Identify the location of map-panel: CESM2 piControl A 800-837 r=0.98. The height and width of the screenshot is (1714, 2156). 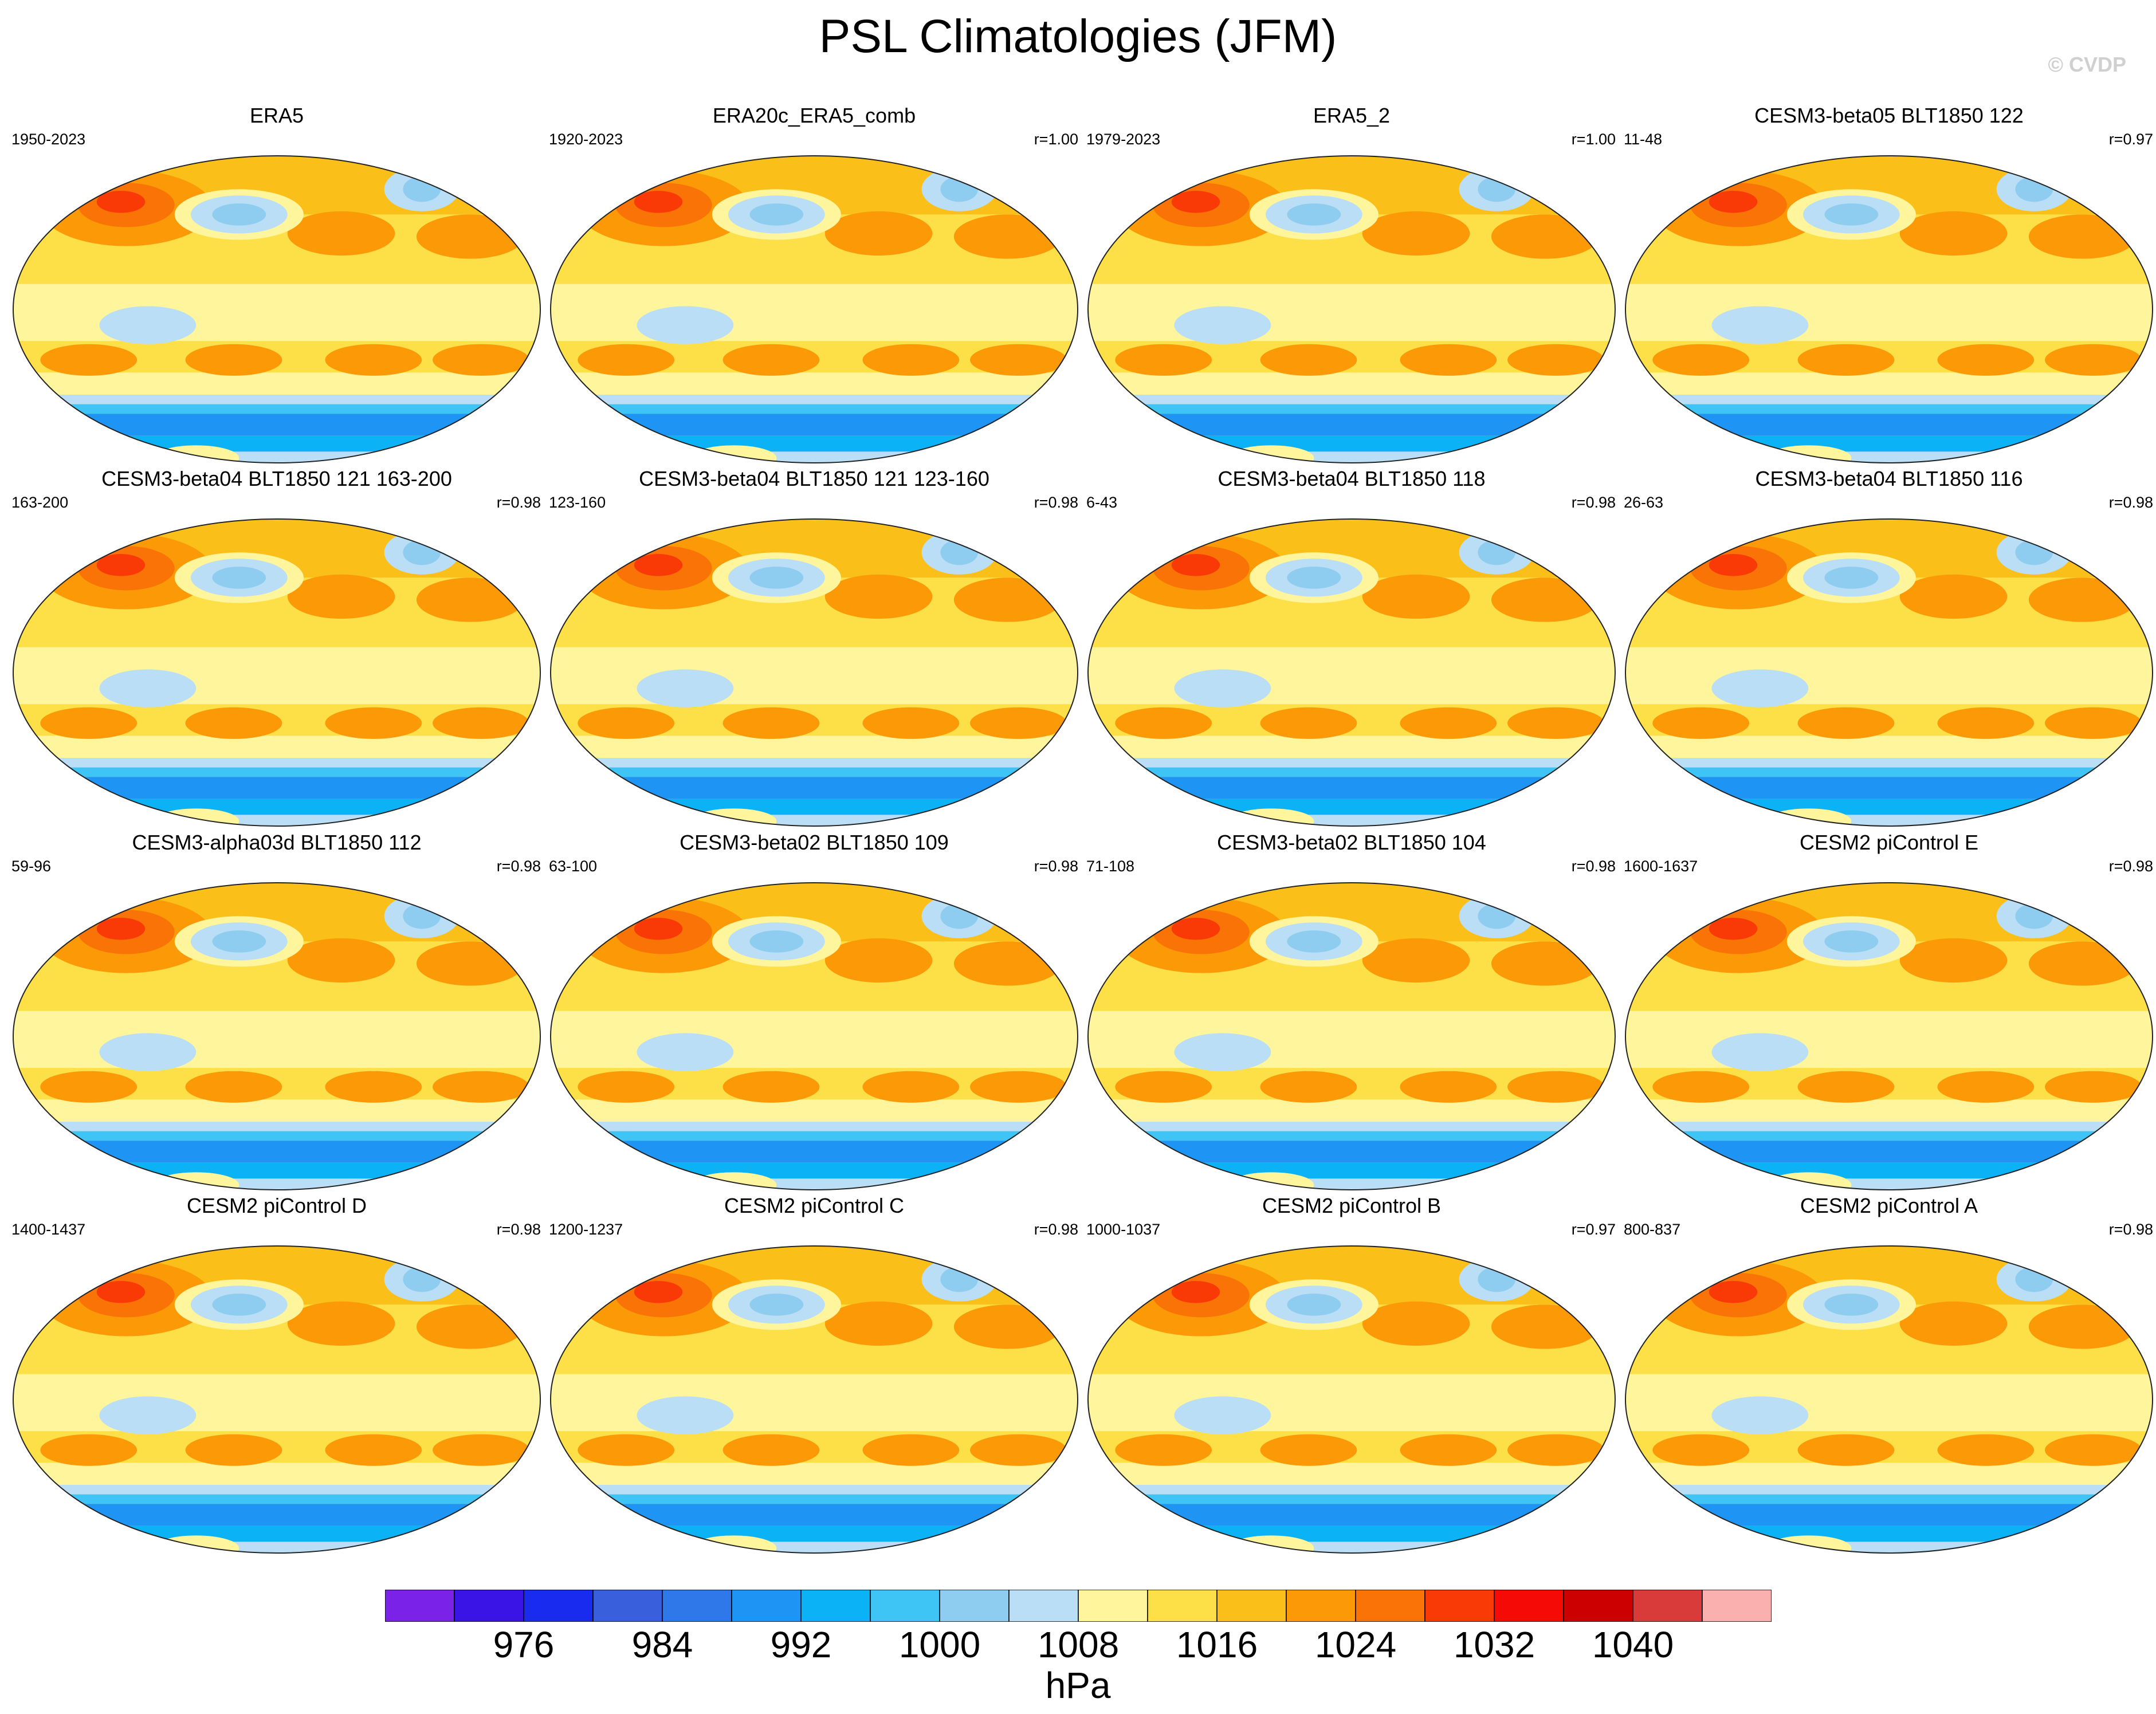
(1888, 1375).